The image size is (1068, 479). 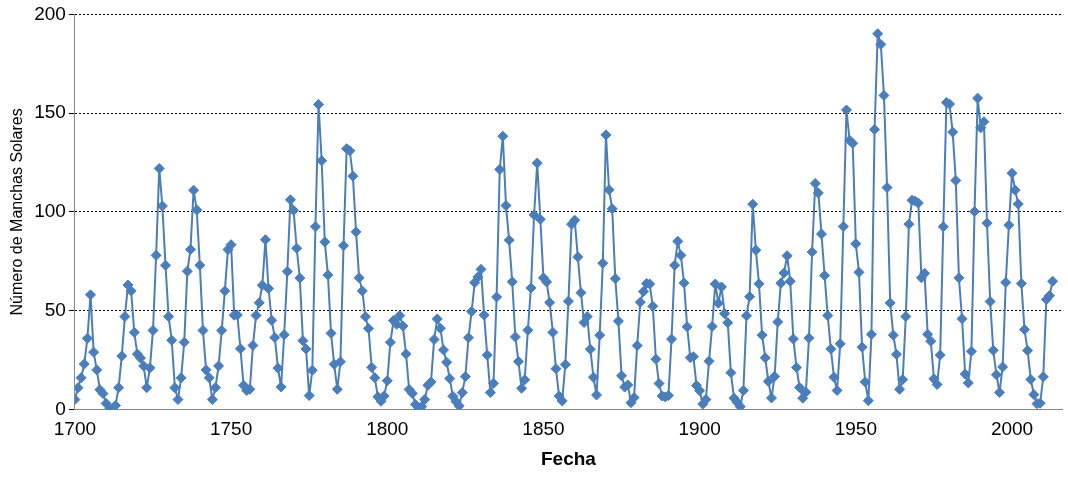 I want to click on x-tick-label: 1750, so click(x=231, y=429).